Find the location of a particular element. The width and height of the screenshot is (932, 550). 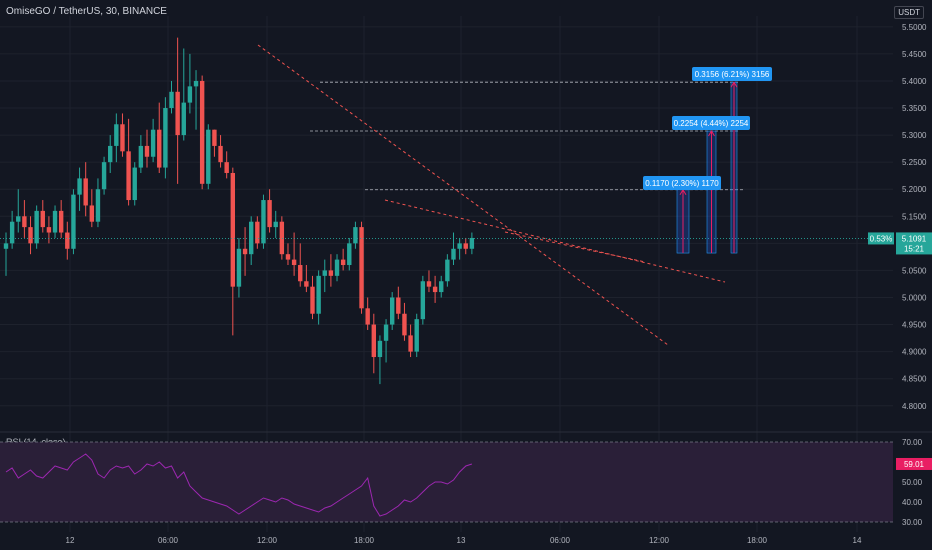

x-tick-label: 13 is located at coordinates (461, 540).